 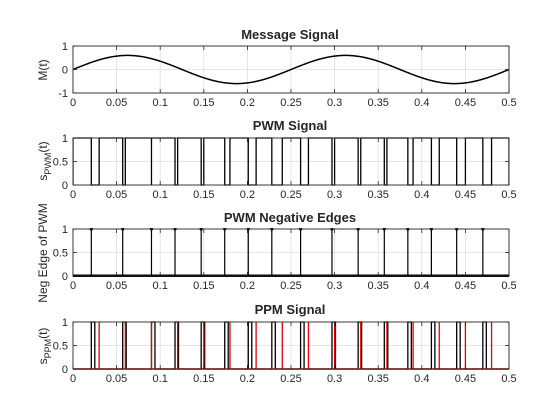 I want to click on xtick-label-ppm-signal: 0.1, so click(x=160, y=379).